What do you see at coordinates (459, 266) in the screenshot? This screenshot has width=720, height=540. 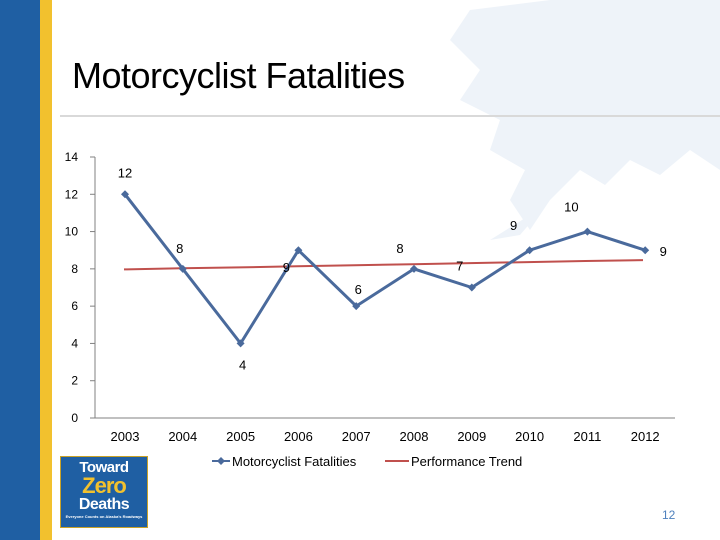 I see `data-label-2009: 7` at bounding box center [459, 266].